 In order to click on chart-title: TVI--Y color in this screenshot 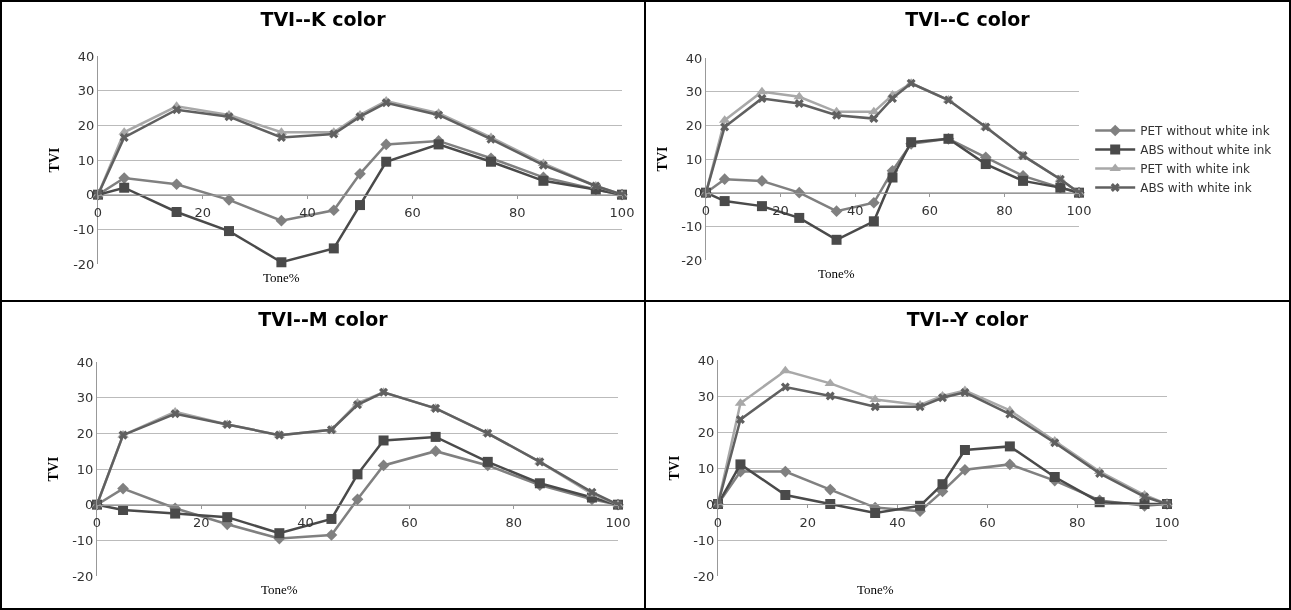, I will do `click(967, 319)`.